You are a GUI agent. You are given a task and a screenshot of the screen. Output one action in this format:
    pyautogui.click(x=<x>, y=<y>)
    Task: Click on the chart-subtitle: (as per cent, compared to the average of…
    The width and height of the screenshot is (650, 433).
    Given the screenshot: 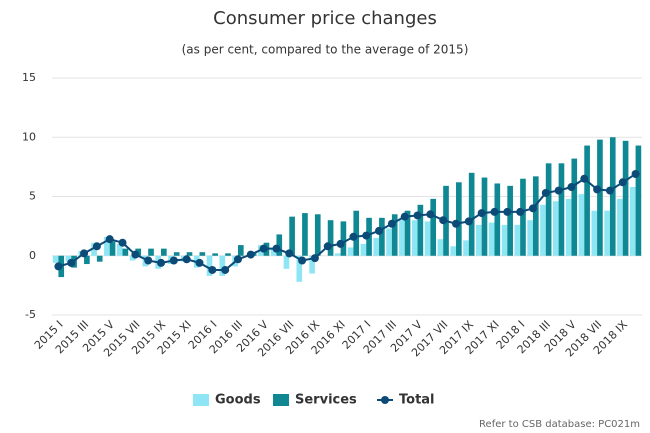 What is the action you would take?
    pyautogui.click(x=325, y=50)
    